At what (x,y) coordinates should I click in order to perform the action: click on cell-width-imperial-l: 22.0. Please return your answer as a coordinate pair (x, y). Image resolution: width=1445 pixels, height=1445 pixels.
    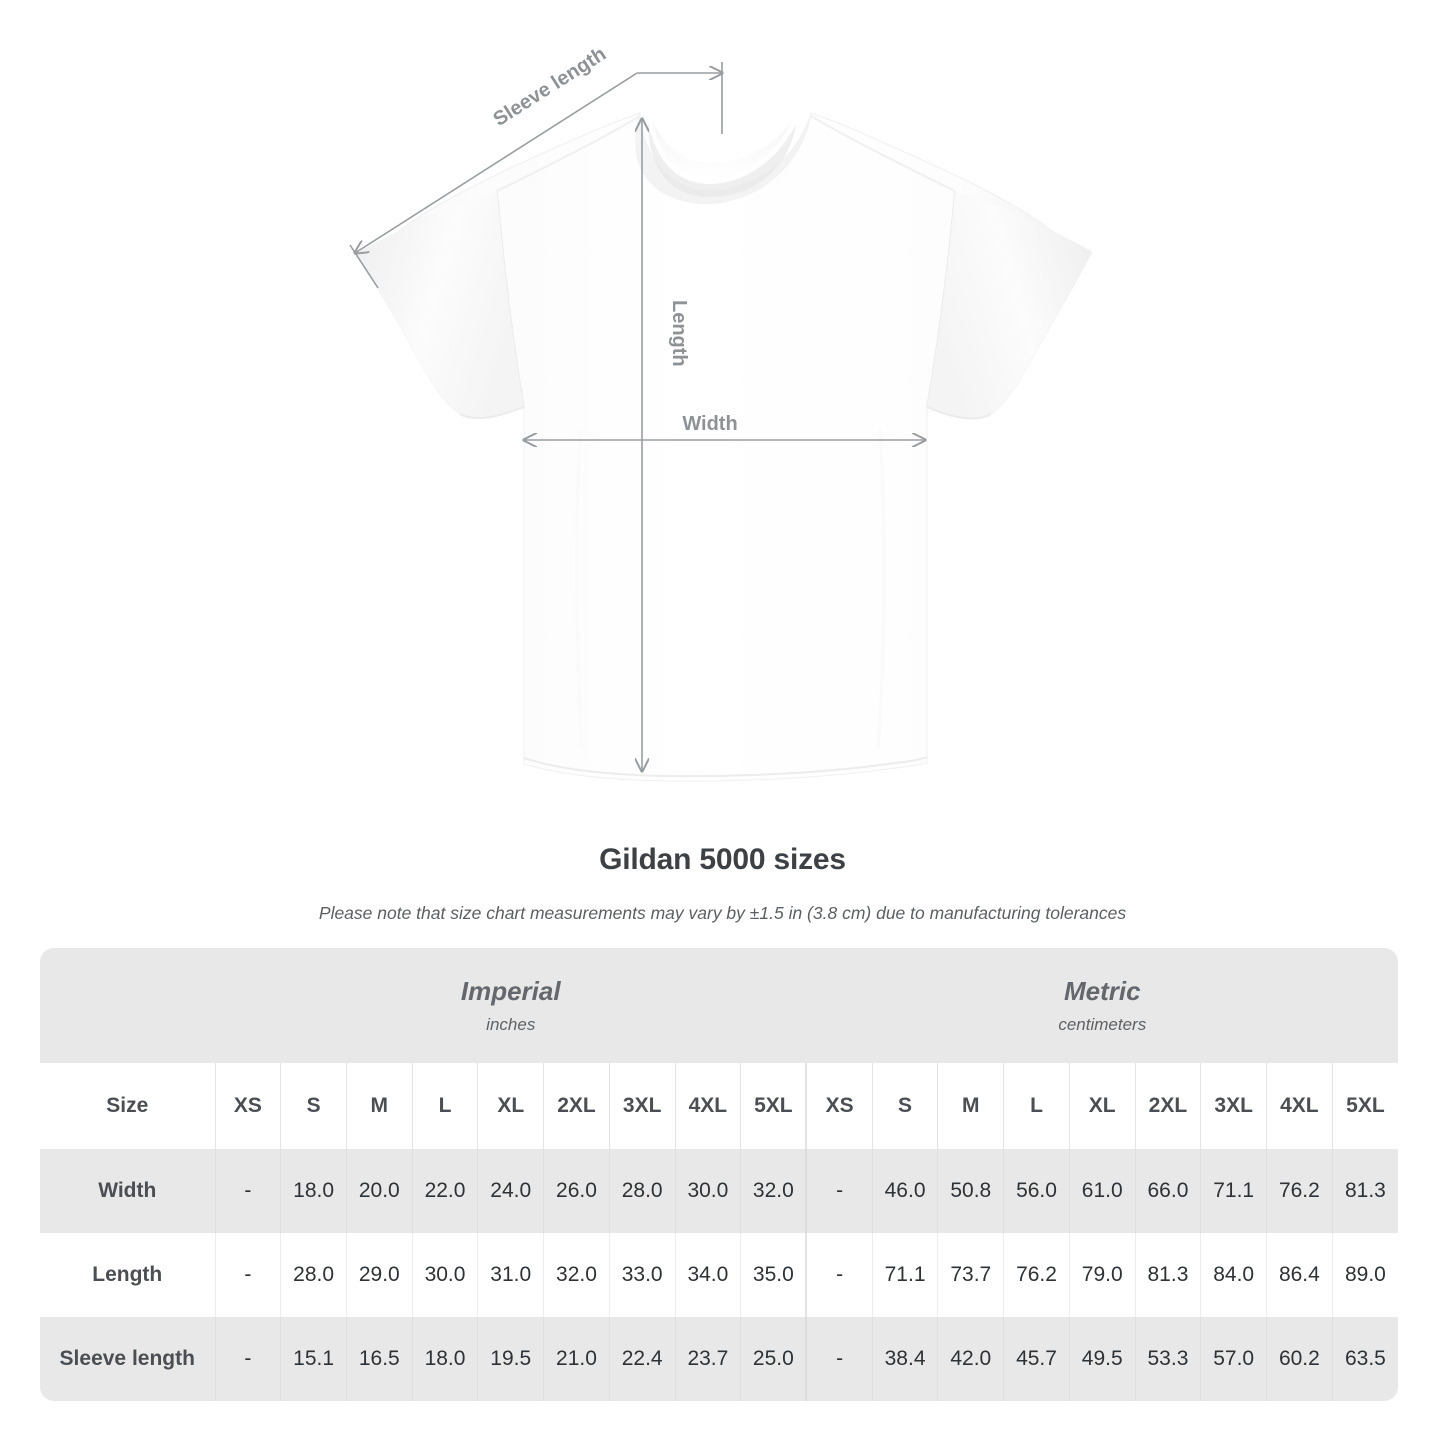
    Looking at the image, I should click on (444, 1191).